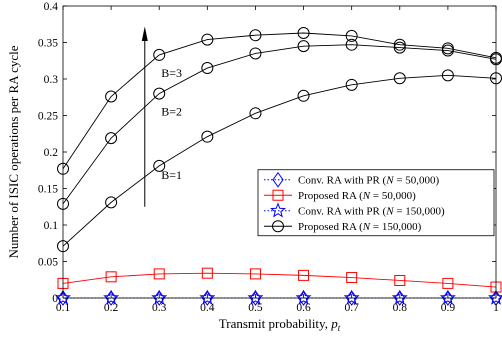 This screenshot has width=502, height=353. I want to click on y-tick-label: 0, so click(55, 299).